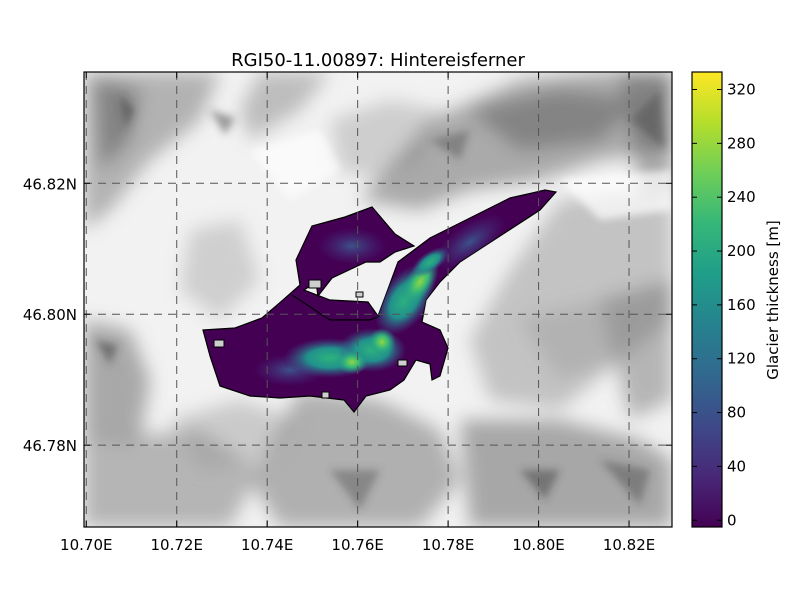  What do you see at coordinates (741, 90) in the screenshot?
I see `colorbar-tick-label: 320` at bounding box center [741, 90].